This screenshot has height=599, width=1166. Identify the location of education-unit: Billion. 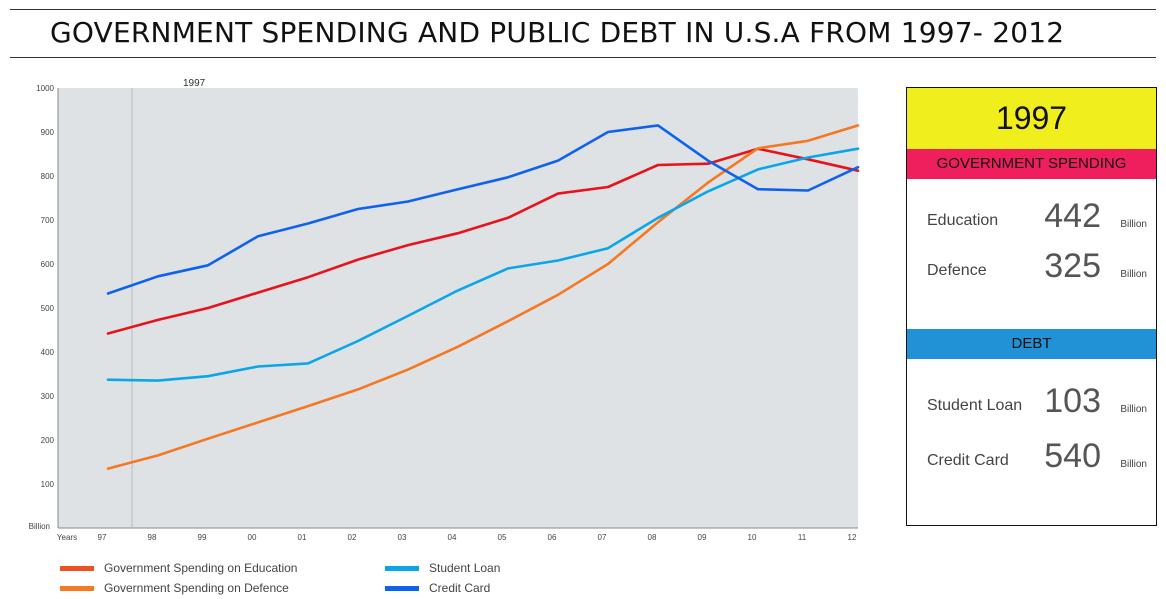
(1133, 224).